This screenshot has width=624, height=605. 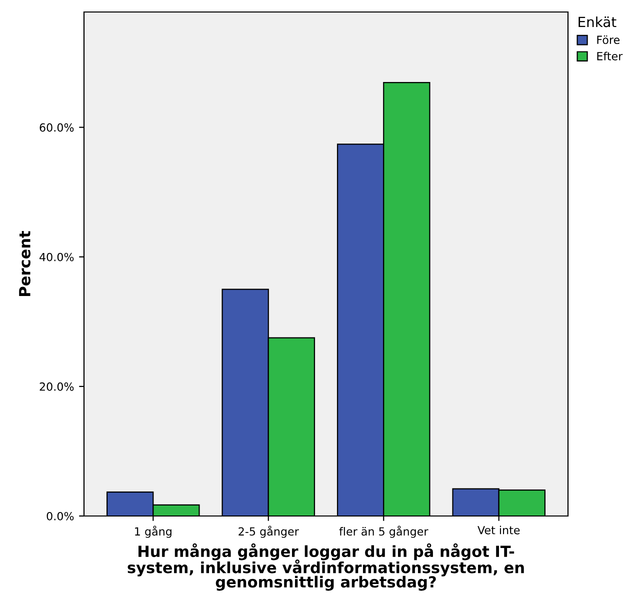 I want to click on y-tick-label: 60.0%, so click(x=57, y=127).